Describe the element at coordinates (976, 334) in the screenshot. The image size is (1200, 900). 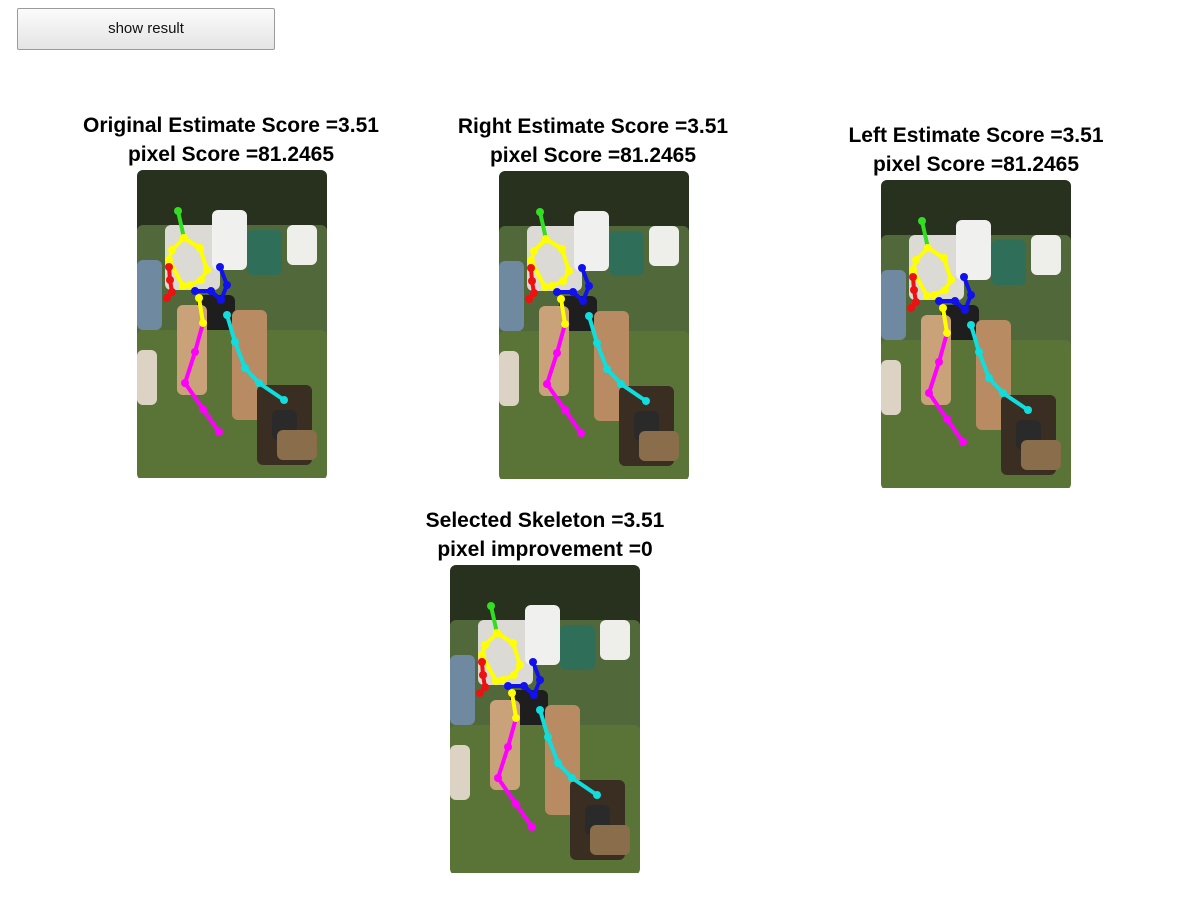
I see `left-estimate-image` at that location.